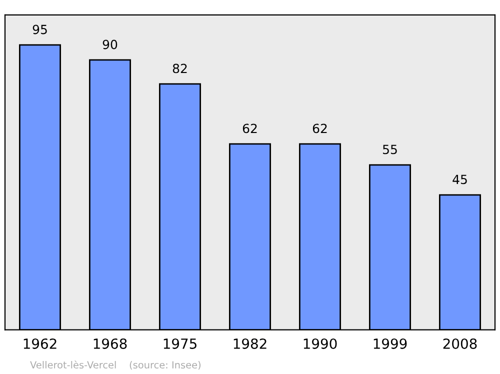 This screenshot has height=374, width=500. Describe the element at coordinates (110, 343) in the screenshot. I see `x-tick-label: 1968` at that location.